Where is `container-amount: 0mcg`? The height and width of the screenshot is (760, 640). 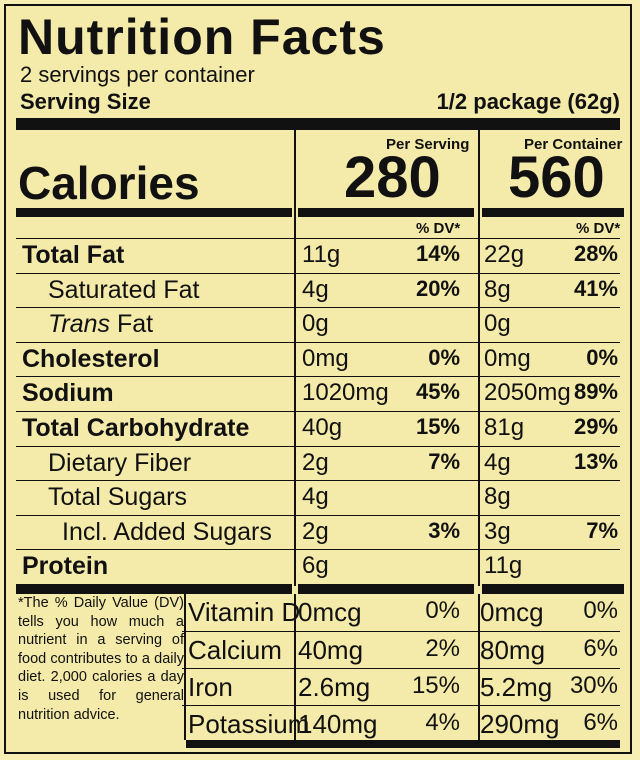 container-amount: 0mcg is located at coordinates (512, 612).